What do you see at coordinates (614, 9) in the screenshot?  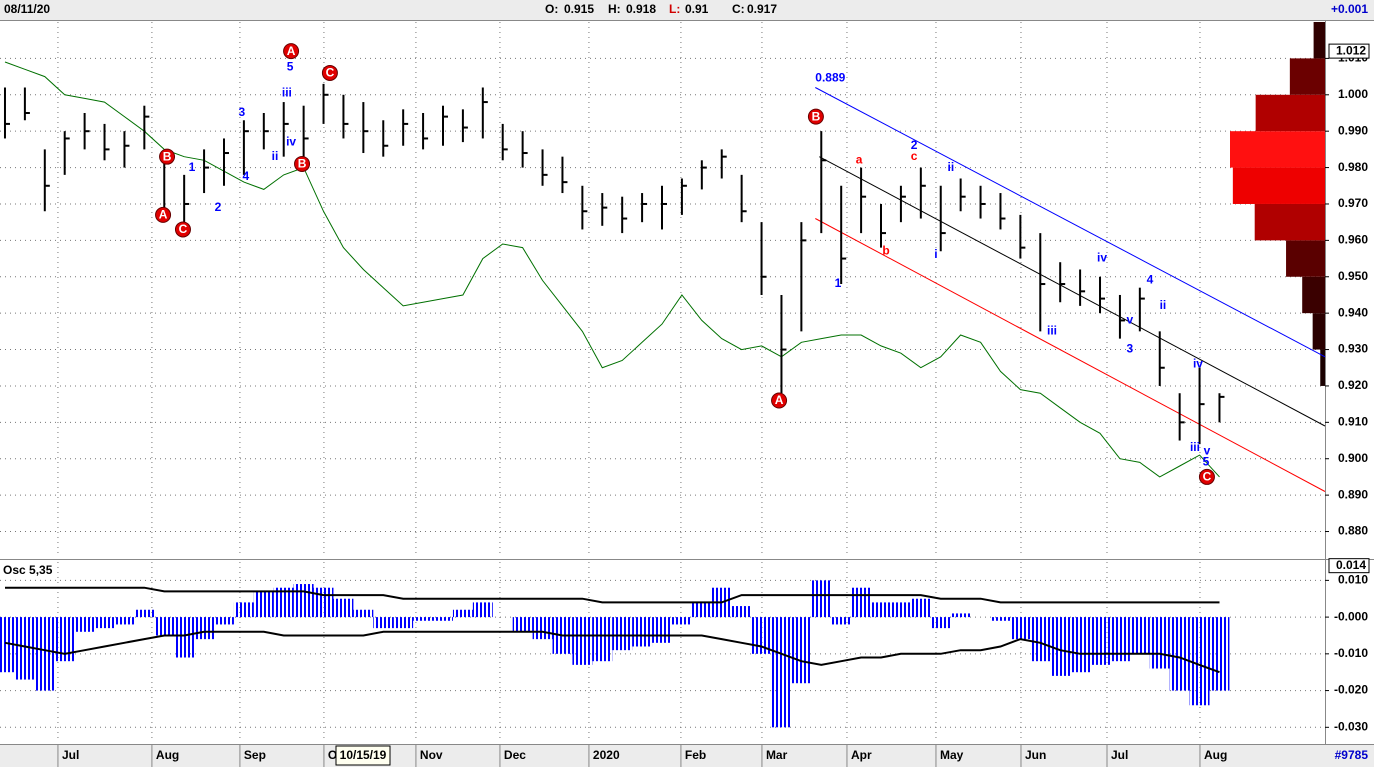 I see `high-label: H:` at bounding box center [614, 9].